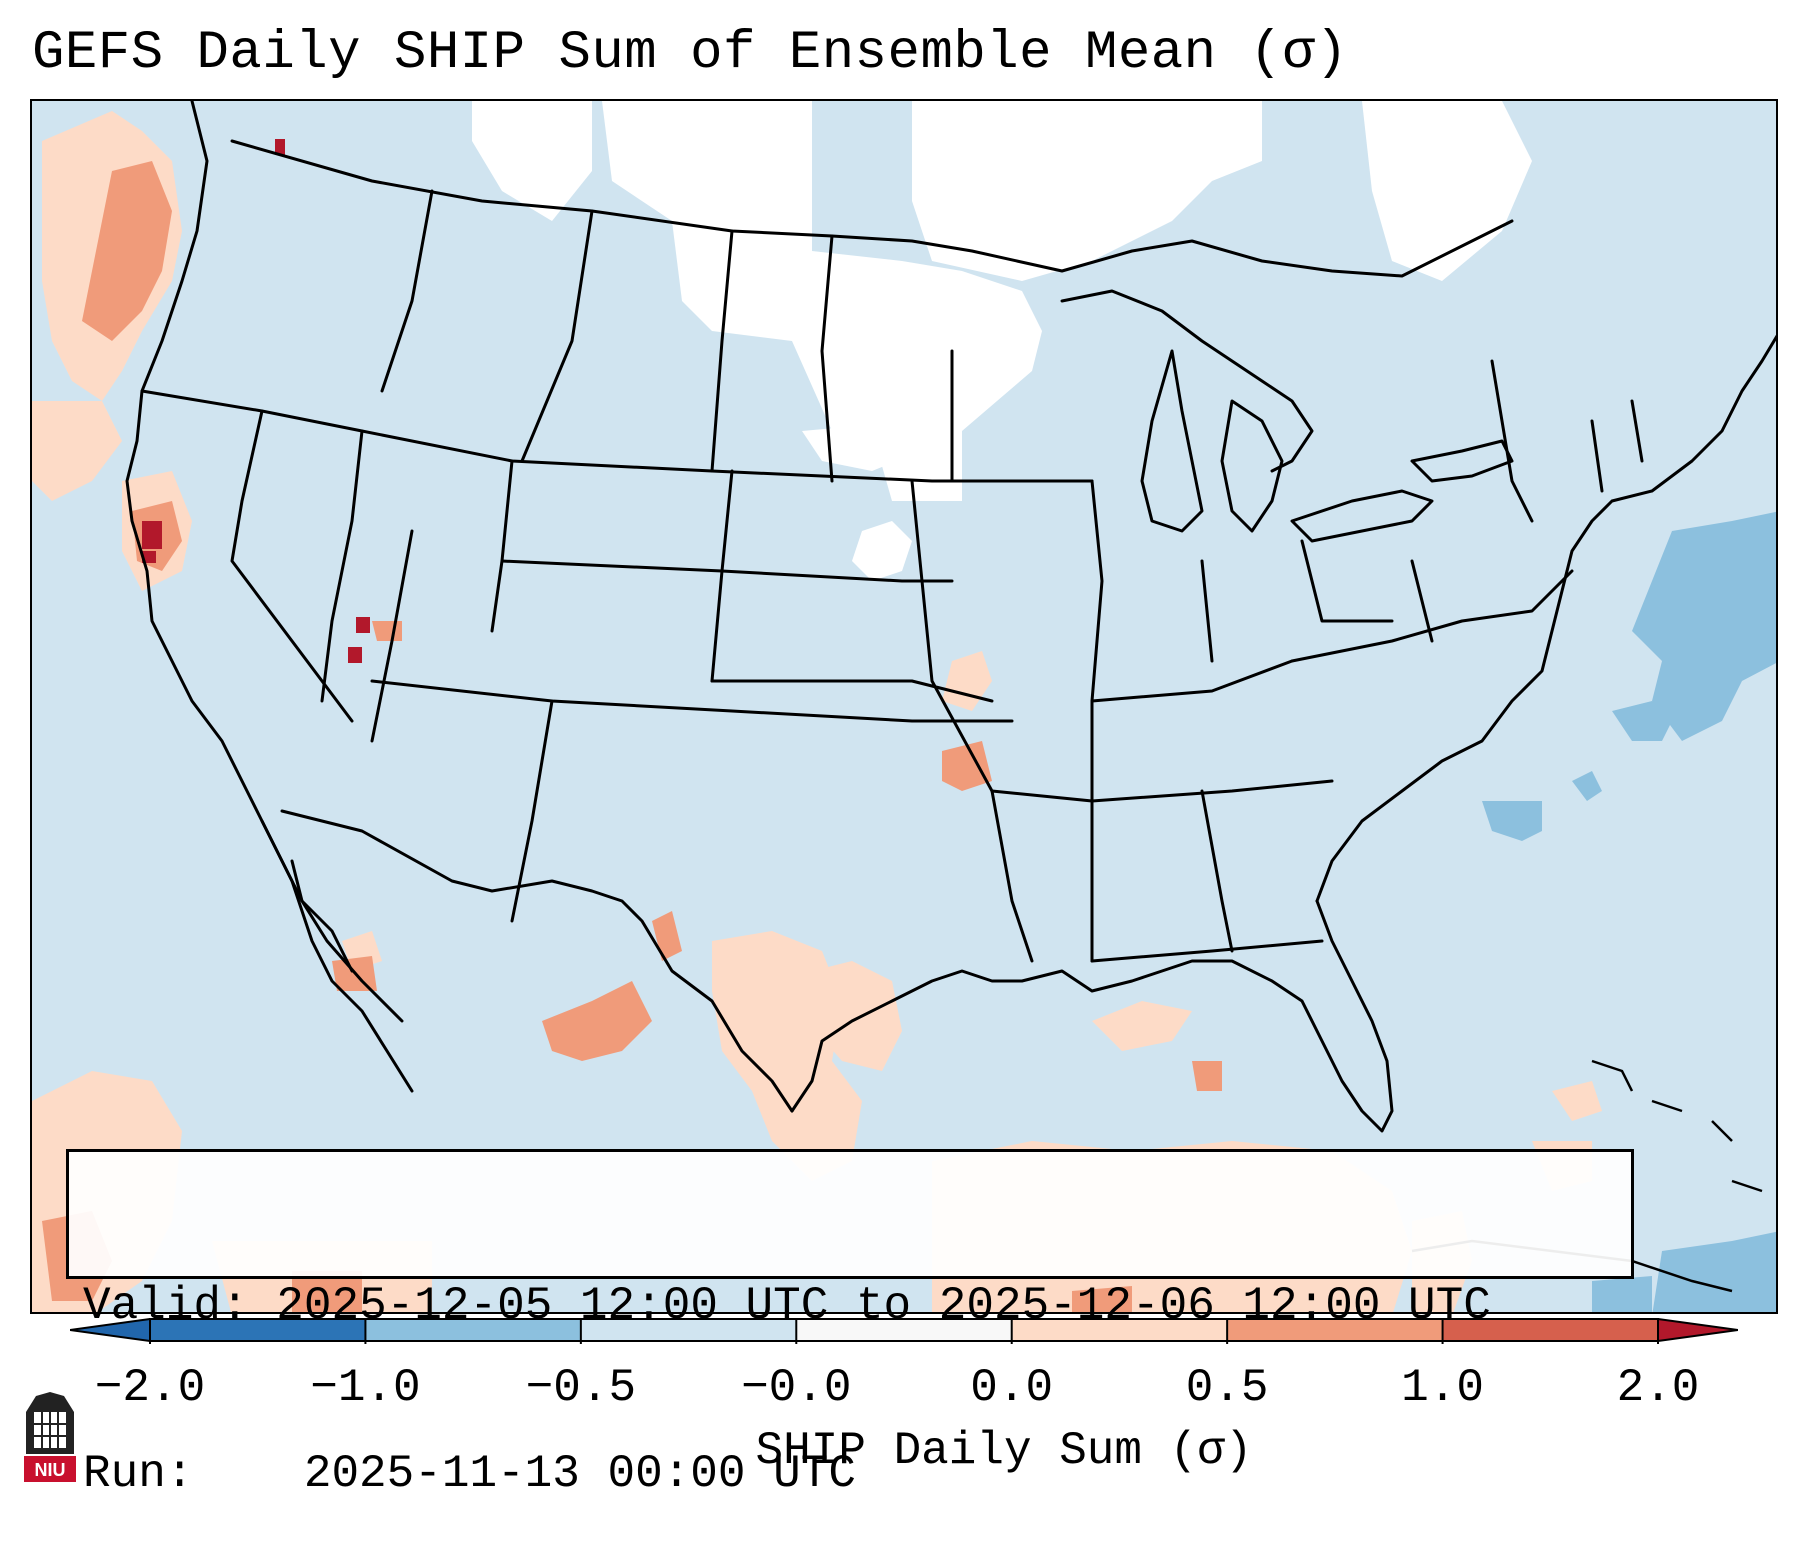 This screenshot has height=1558, width=1803. Describe the element at coordinates (365, 1388) in the screenshot. I see `colorbar-tick-label: −1.0` at that location.